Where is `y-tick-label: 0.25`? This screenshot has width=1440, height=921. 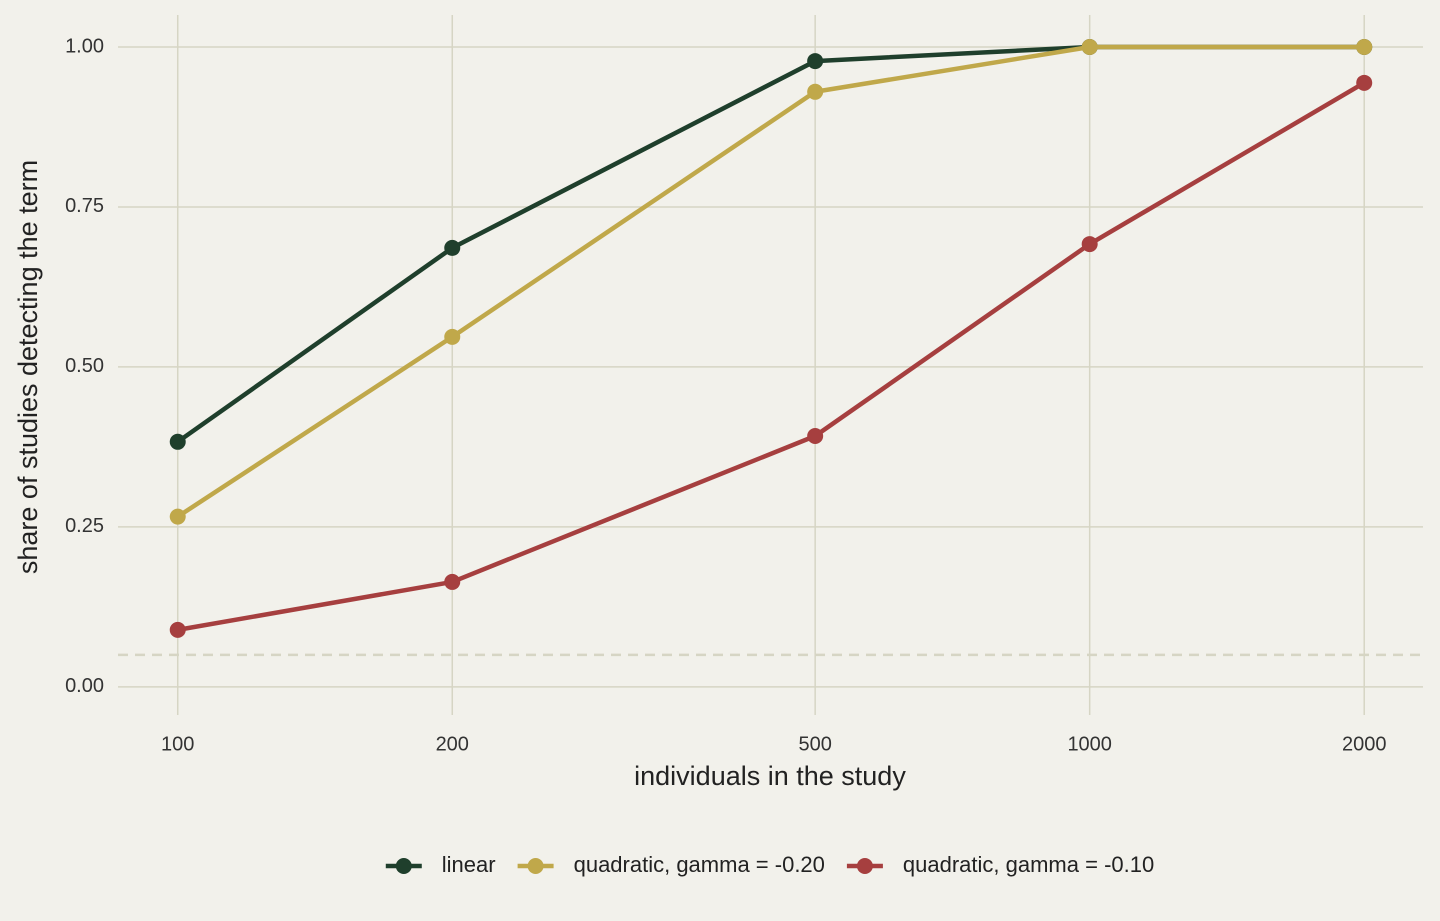 y-tick-label: 0.25 is located at coordinates (84, 526).